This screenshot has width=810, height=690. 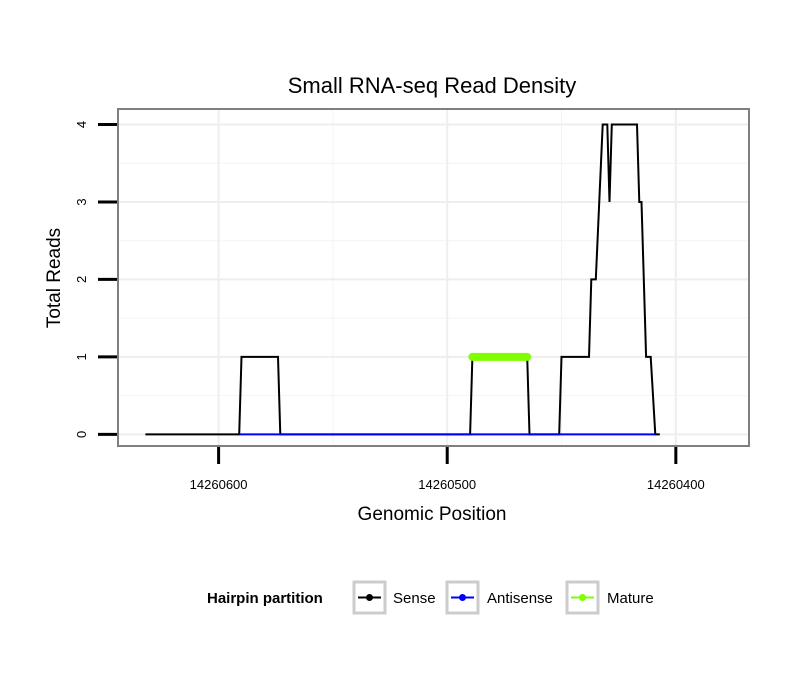 I want to click on x-tick-label: 14260600, so click(x=219, y=484).